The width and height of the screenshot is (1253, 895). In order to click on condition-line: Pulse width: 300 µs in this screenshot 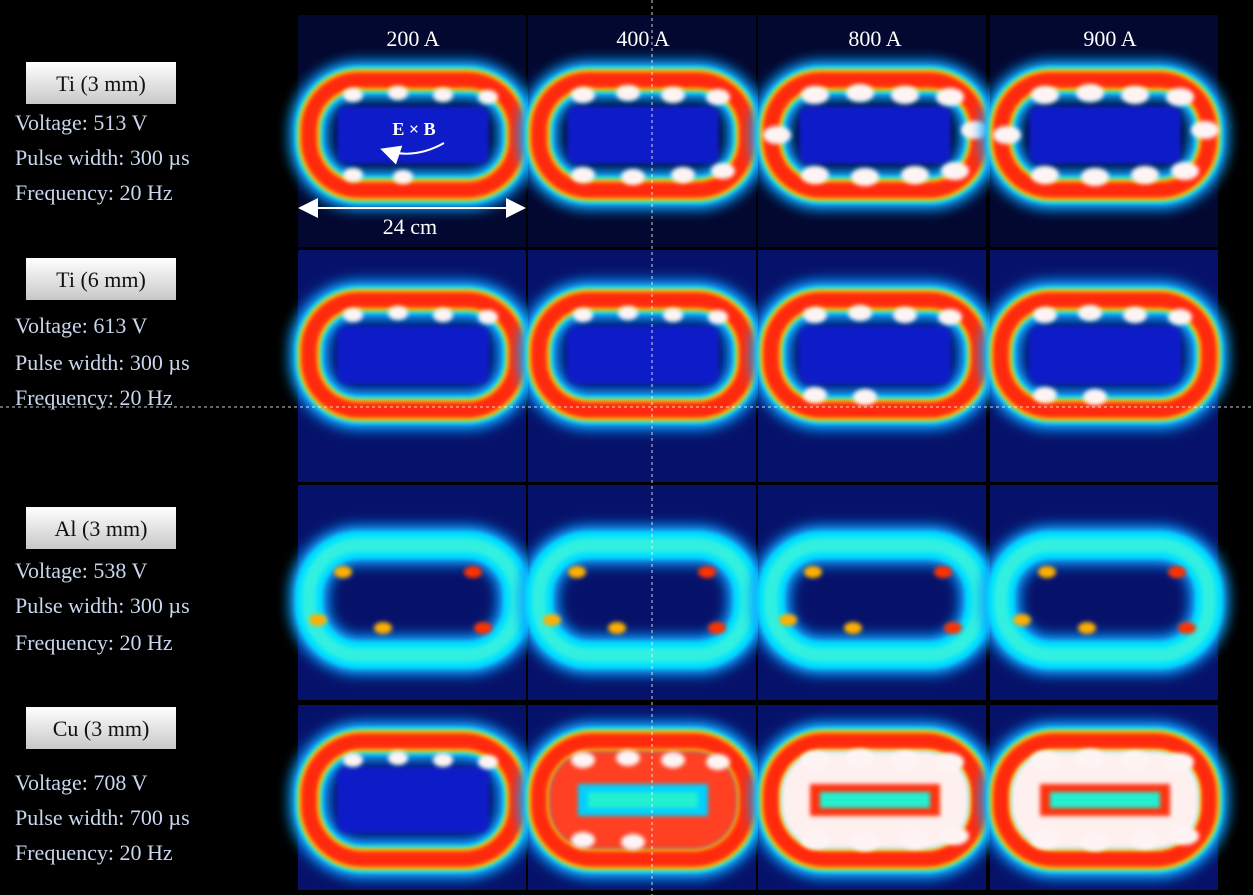, I will do `click(102, 362)`.